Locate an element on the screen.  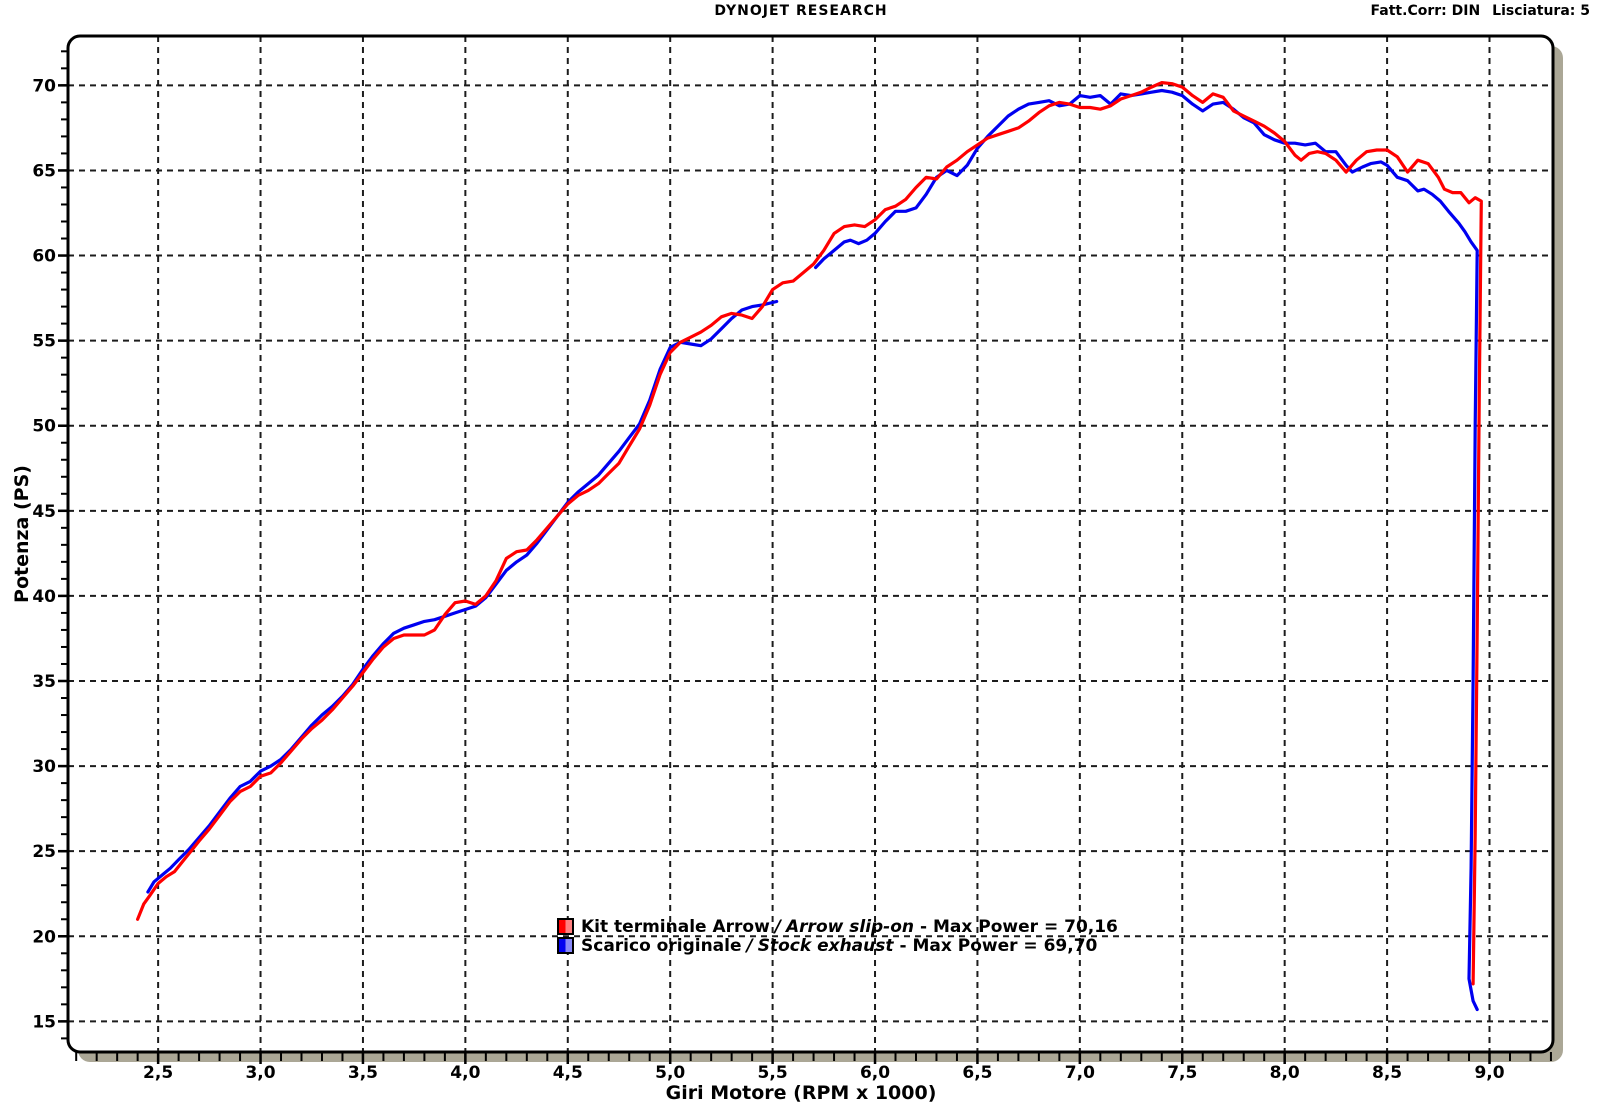
x-tick-label: 5,5 is located at coordinates (773, 1073).